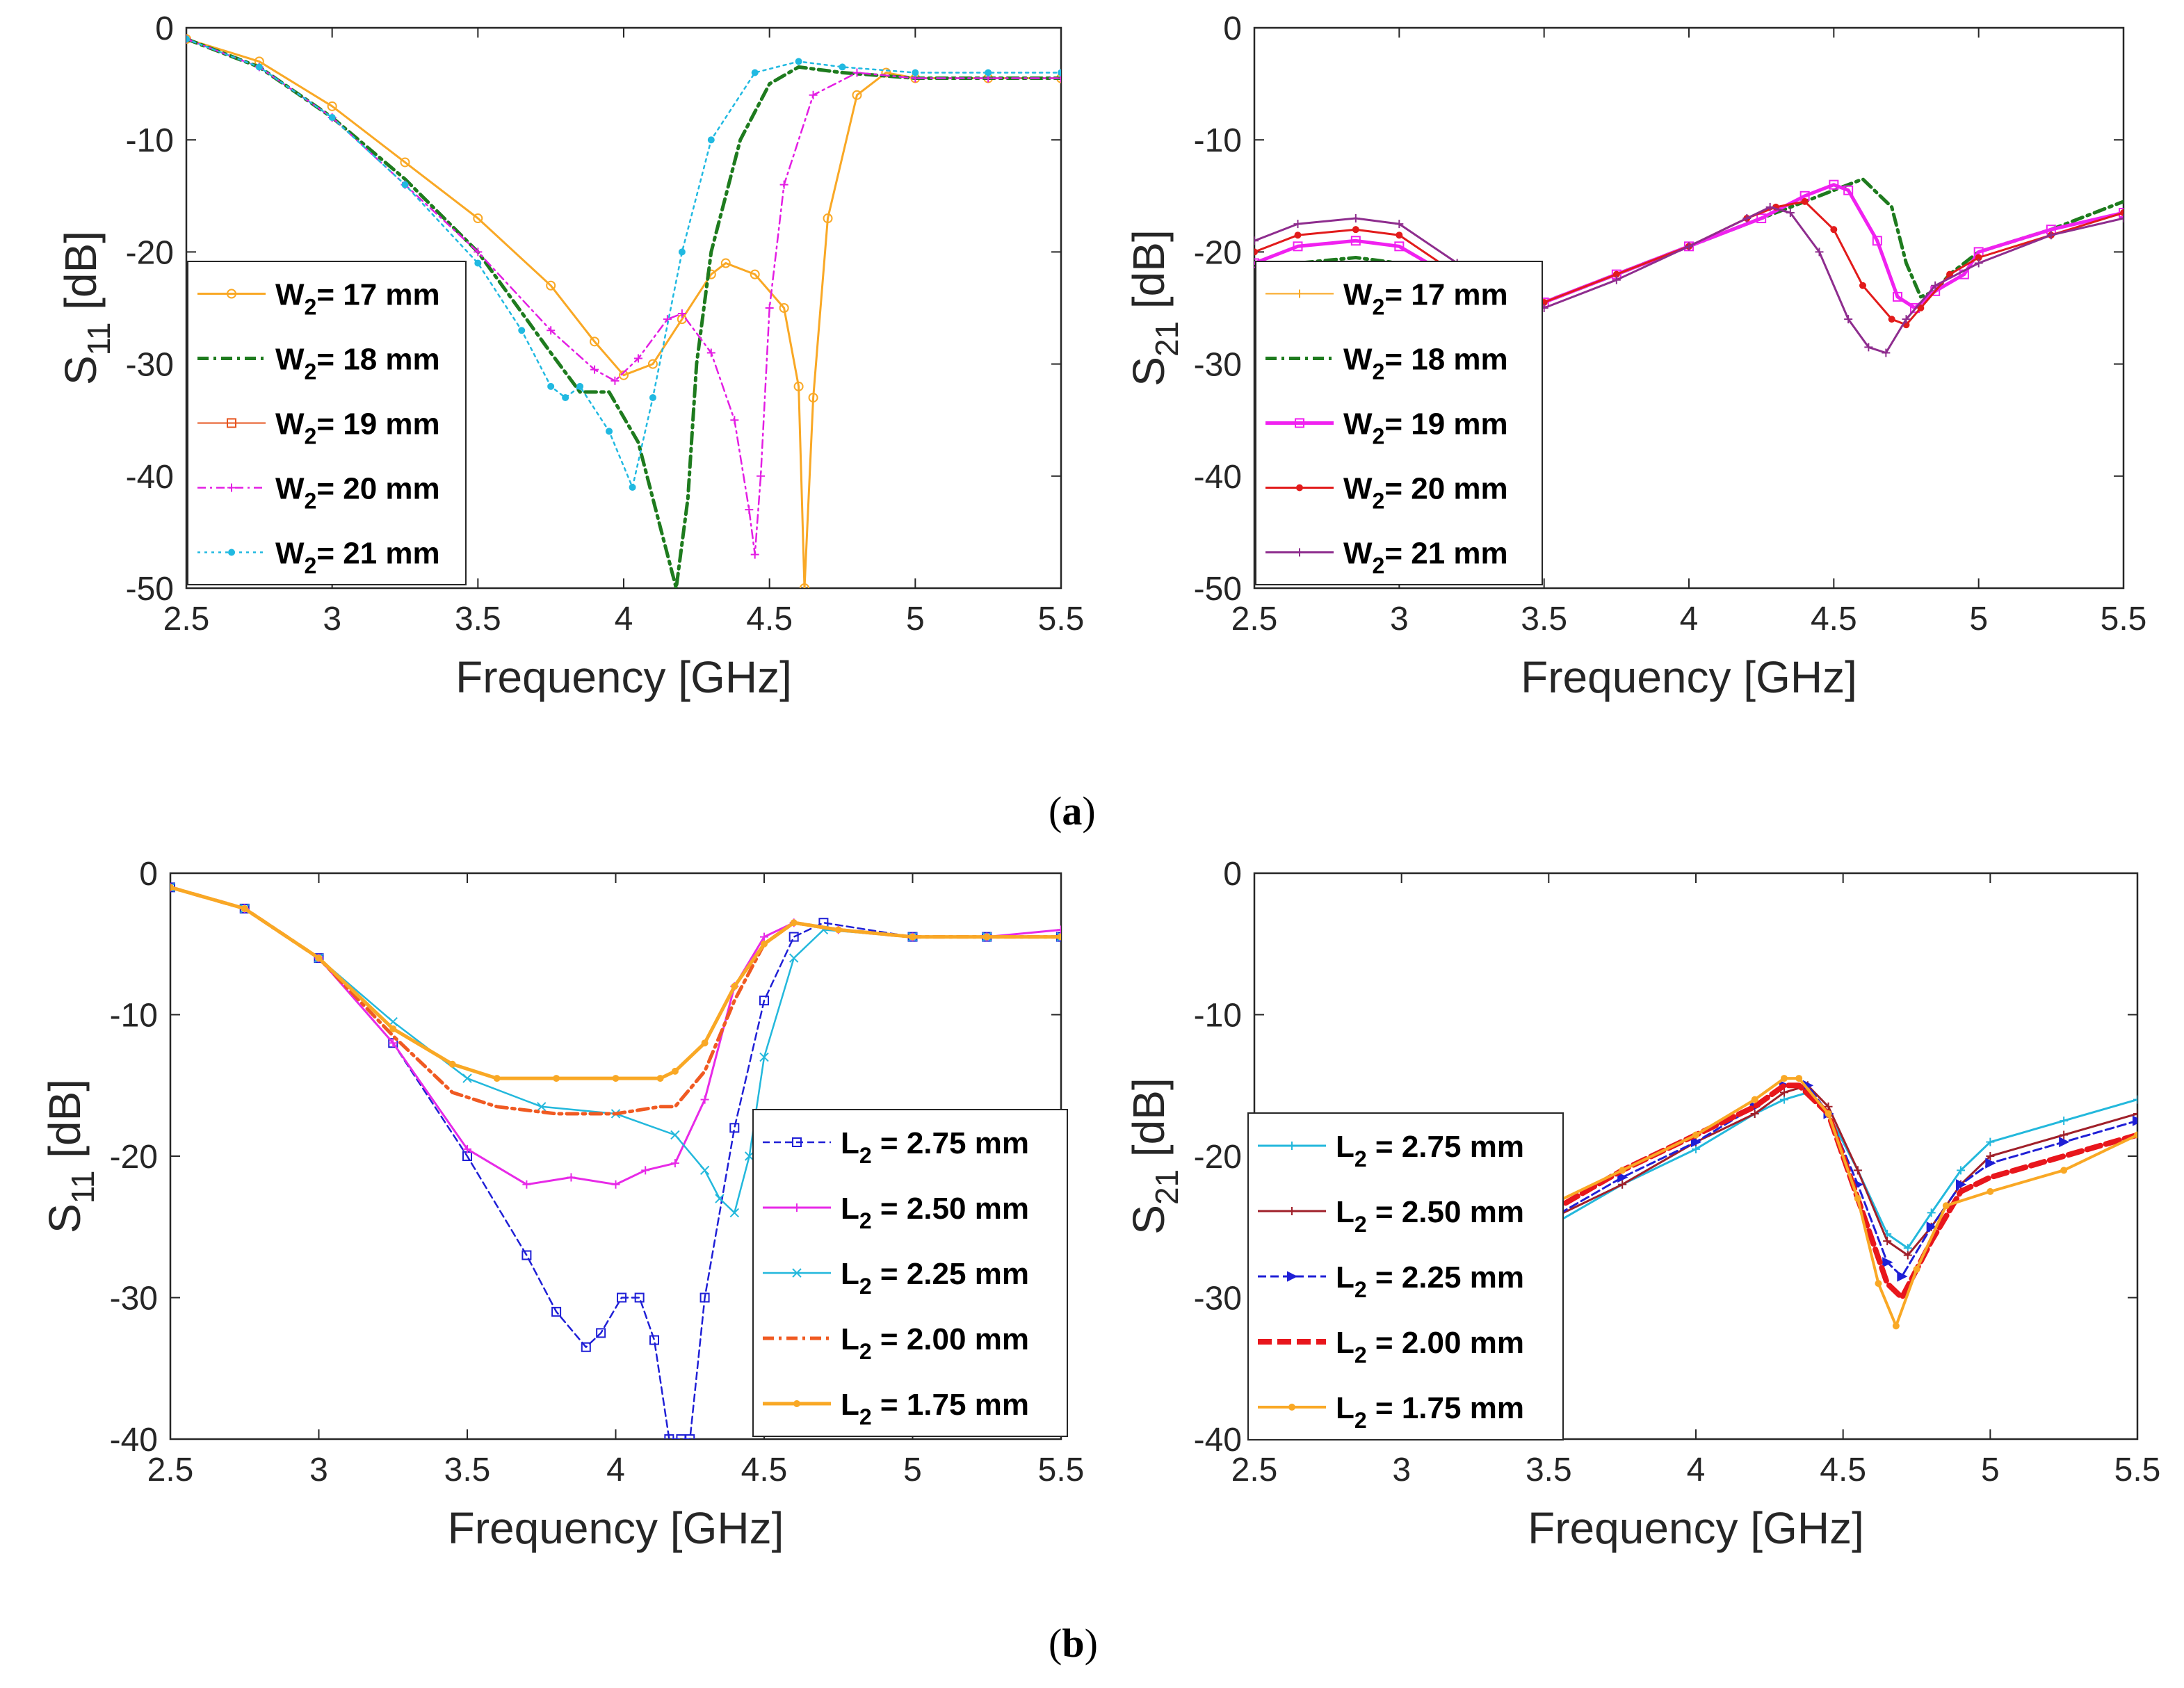  Describe the element at coordinates (1218, 477) in the screenshot. I see `y-tick-label: -40` at that location.